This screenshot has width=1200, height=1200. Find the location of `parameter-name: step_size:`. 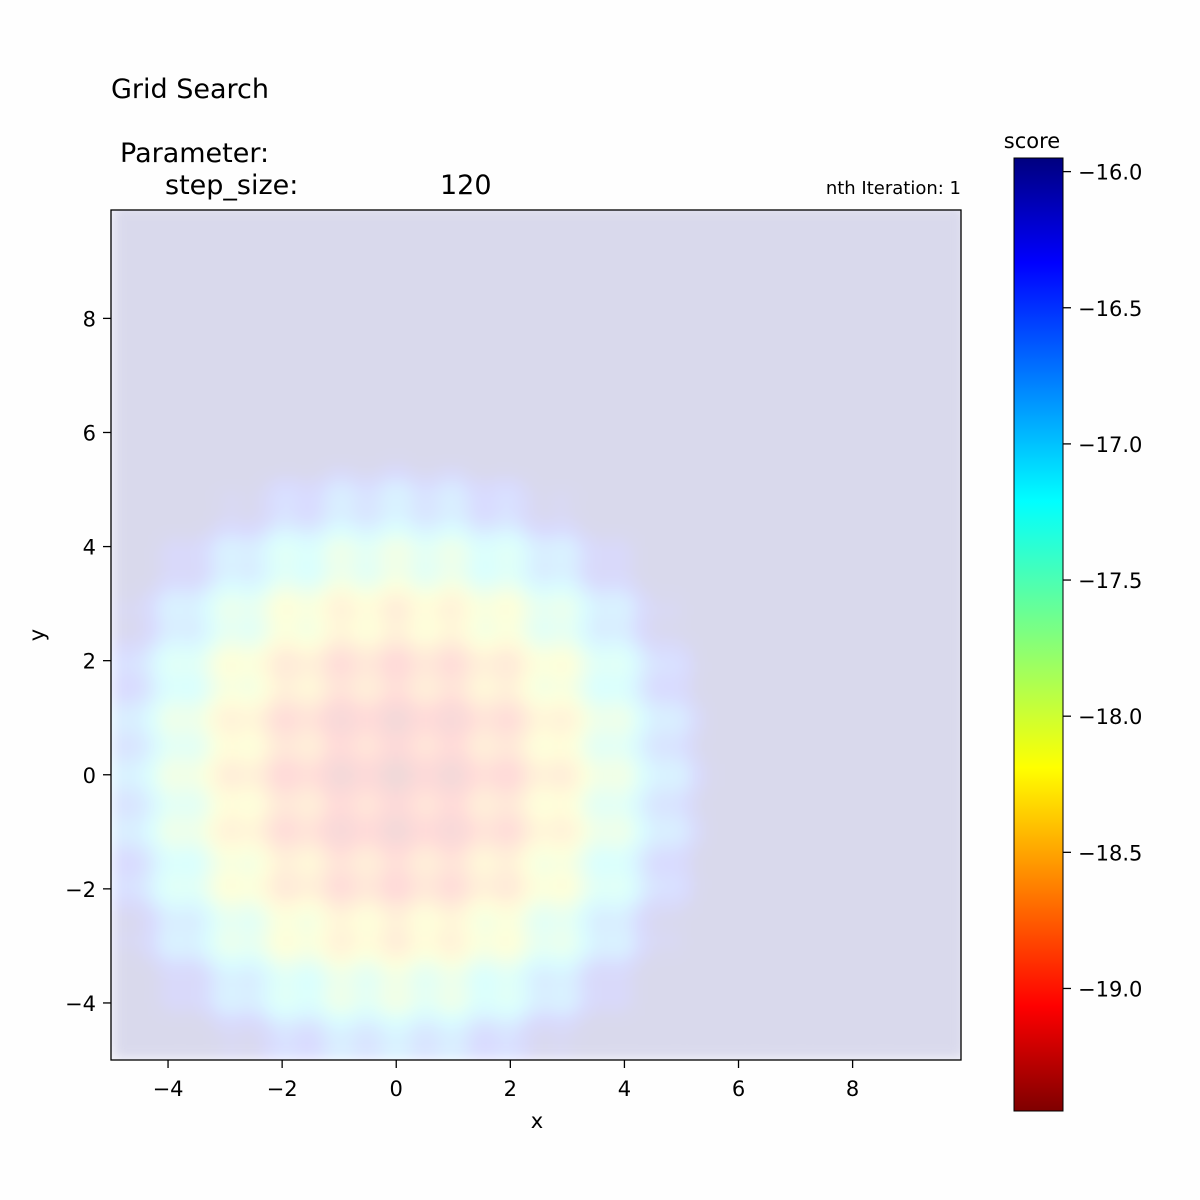

parameter-name: step_size: is located at coordinates (232, 185).